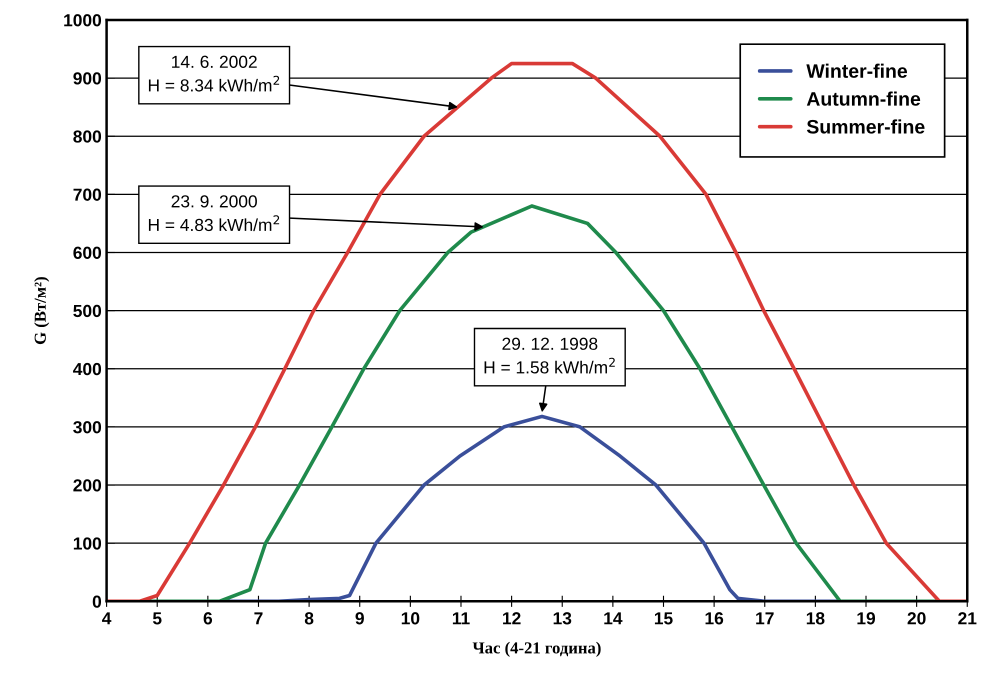  Describe the element at coordinates (97, 601) in the screenshot. I see `y-tick-label: 0` at that location.